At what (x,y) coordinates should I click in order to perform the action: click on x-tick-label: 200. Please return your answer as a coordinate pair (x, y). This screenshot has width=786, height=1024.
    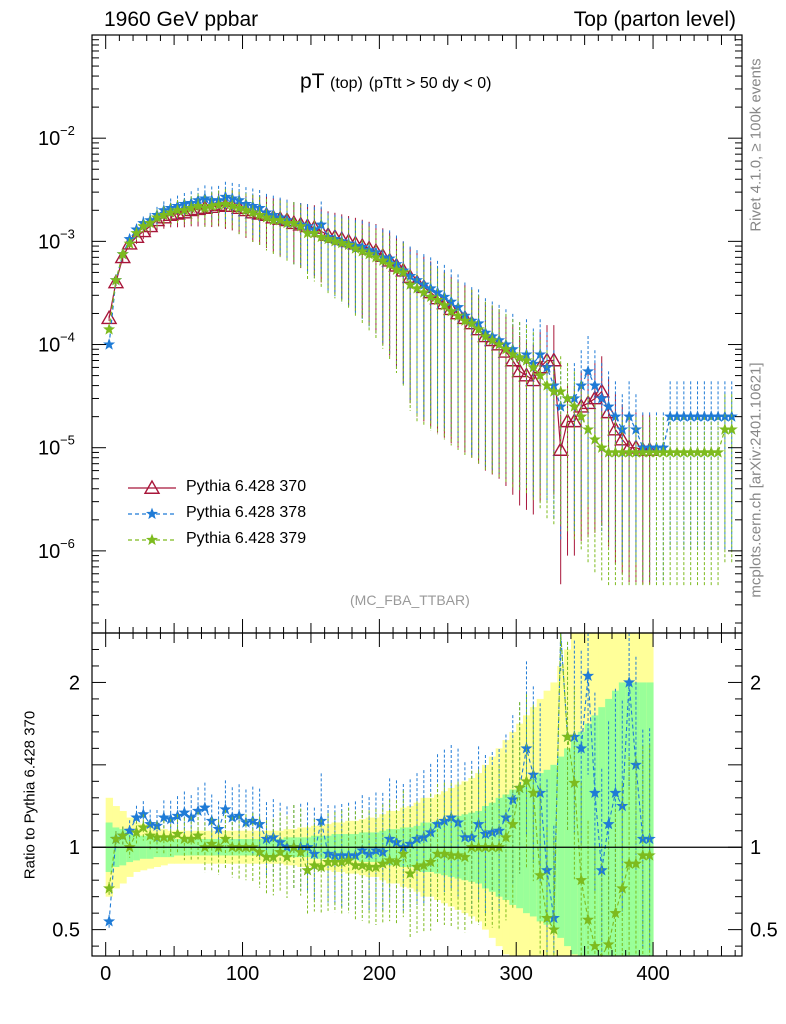
    Looking at the image, I should click on (379, 974).